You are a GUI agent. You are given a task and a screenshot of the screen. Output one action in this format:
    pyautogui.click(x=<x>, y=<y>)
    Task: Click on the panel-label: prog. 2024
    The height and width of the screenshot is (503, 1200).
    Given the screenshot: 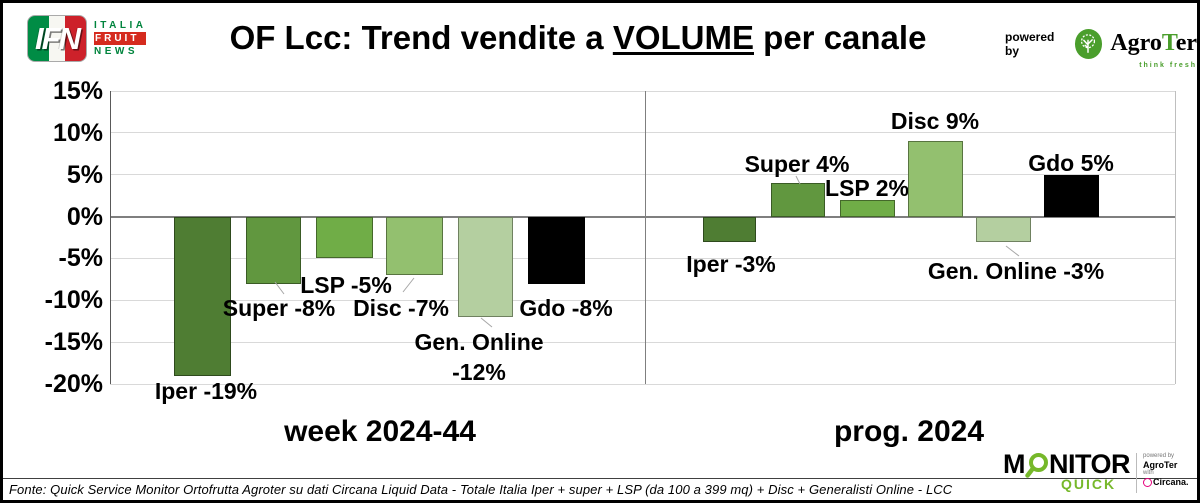 What is the action you would take?
    pyautogui.click(x=909, y=431)
    